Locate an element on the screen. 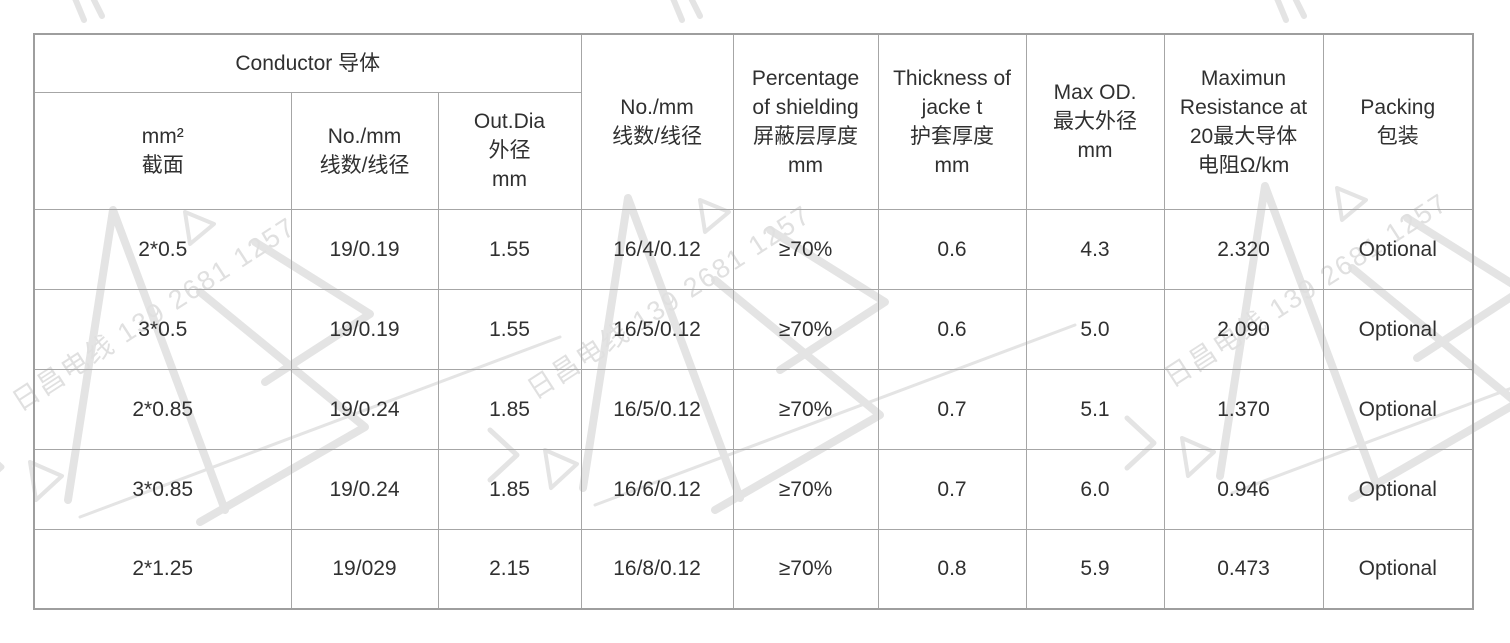  header-packing: Packing 包装 is located at coordinates (1398, 121).